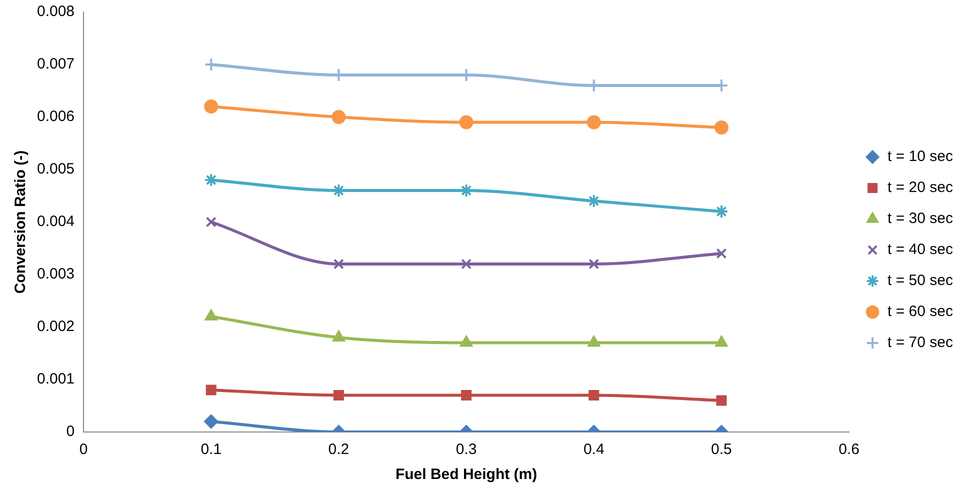 The width and height of the screenshot is (973, 492). What do you see at coordinates (921, 343) in the screenshot?
I see `legend-label: t = 70 sec` at bounding box center [921, 343].